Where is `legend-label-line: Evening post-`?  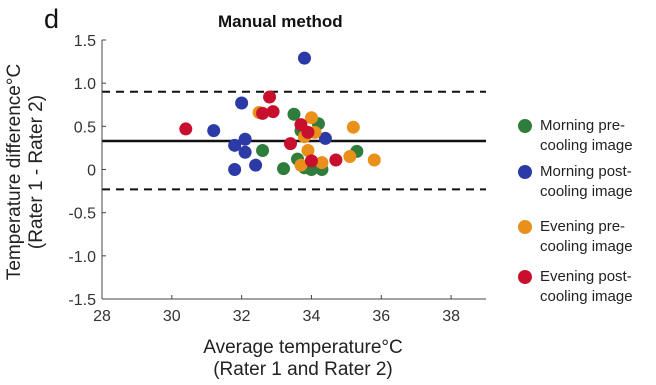 legend-label-line: Evening post- is located at coordinates (586, 276).